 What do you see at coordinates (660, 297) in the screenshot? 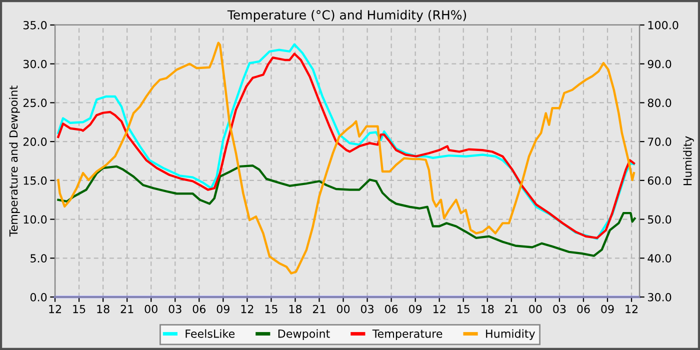
I see `y2-tick-label: 30.0` at bounding box center [660, 297].